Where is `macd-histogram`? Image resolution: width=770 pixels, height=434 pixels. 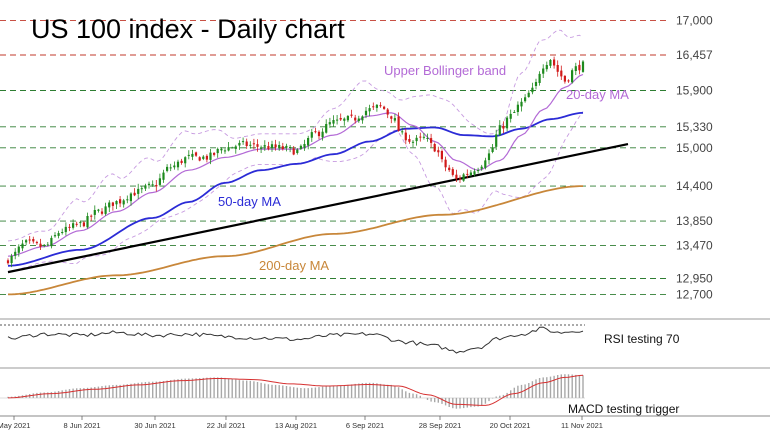
macd-histogram is located at coordinates (295, 391).